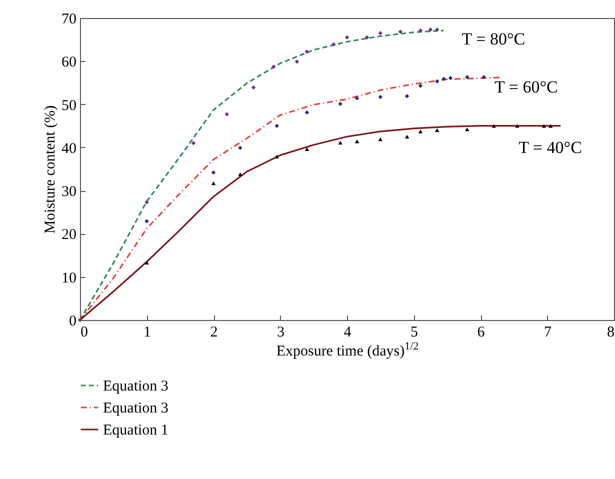  What do you see at coordinates (147, 332) in the screenshot?
I see `x-tick-label: 1` at bounding box center [147, 332].